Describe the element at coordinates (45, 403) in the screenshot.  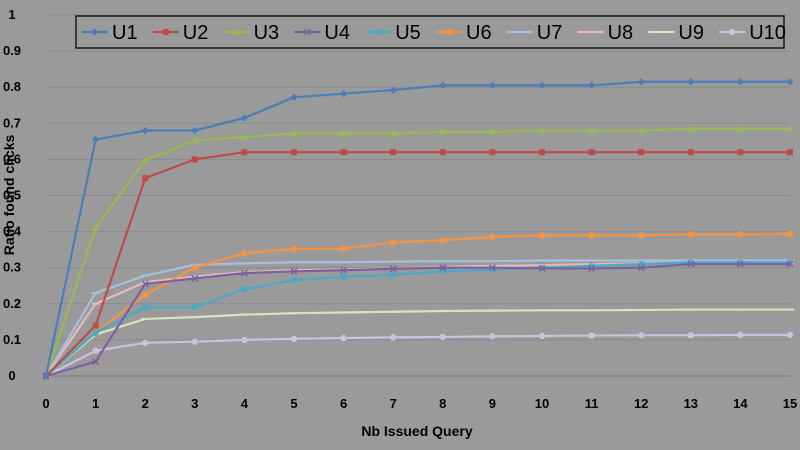
I see `x-tick-label: 0` at that location.